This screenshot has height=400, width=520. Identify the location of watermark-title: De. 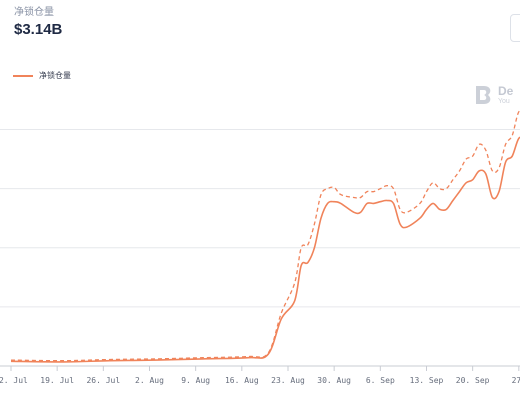
(506, 90).